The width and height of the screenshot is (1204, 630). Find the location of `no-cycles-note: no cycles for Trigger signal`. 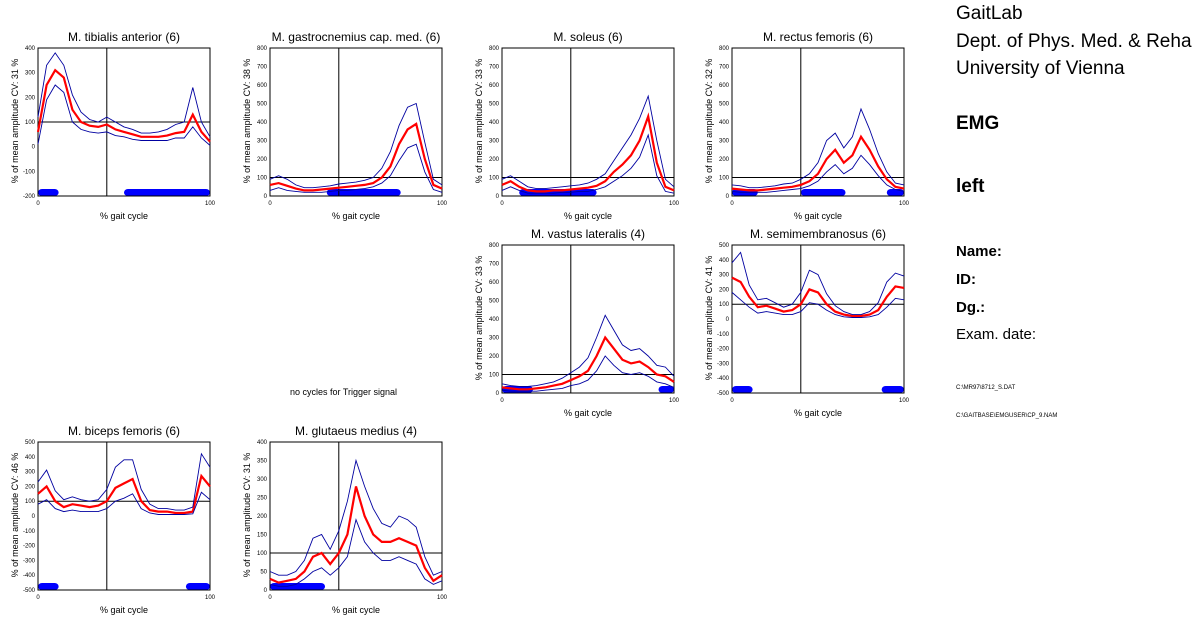

no-cycles-note: no cycles for Trigger signal is located at coordinates (344, 392).